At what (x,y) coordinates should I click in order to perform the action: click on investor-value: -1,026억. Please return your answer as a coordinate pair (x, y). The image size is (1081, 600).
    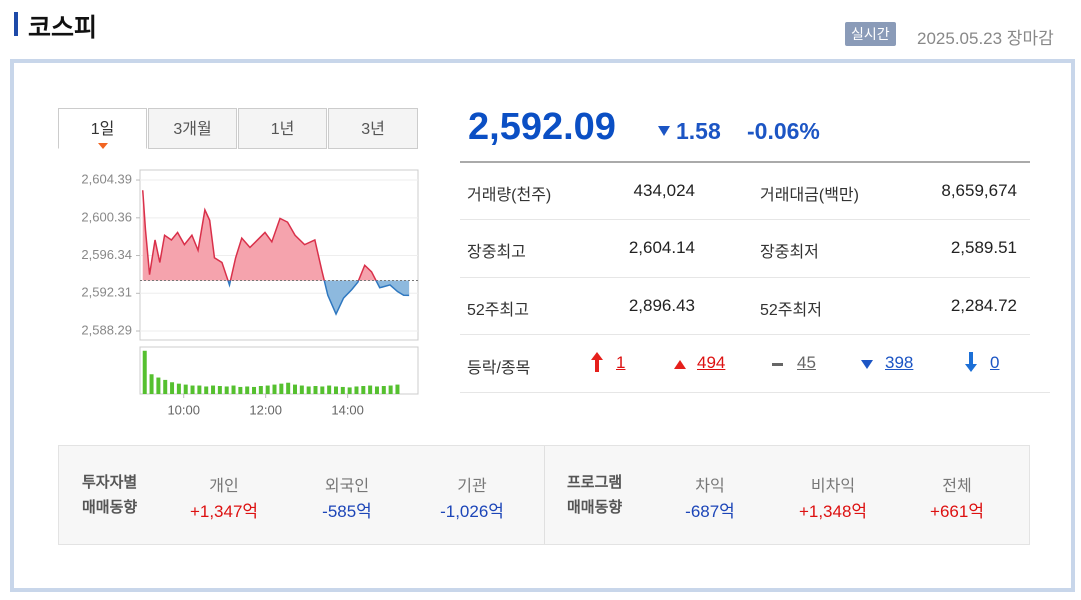
    Looking at the image, I should click on (472, 511).